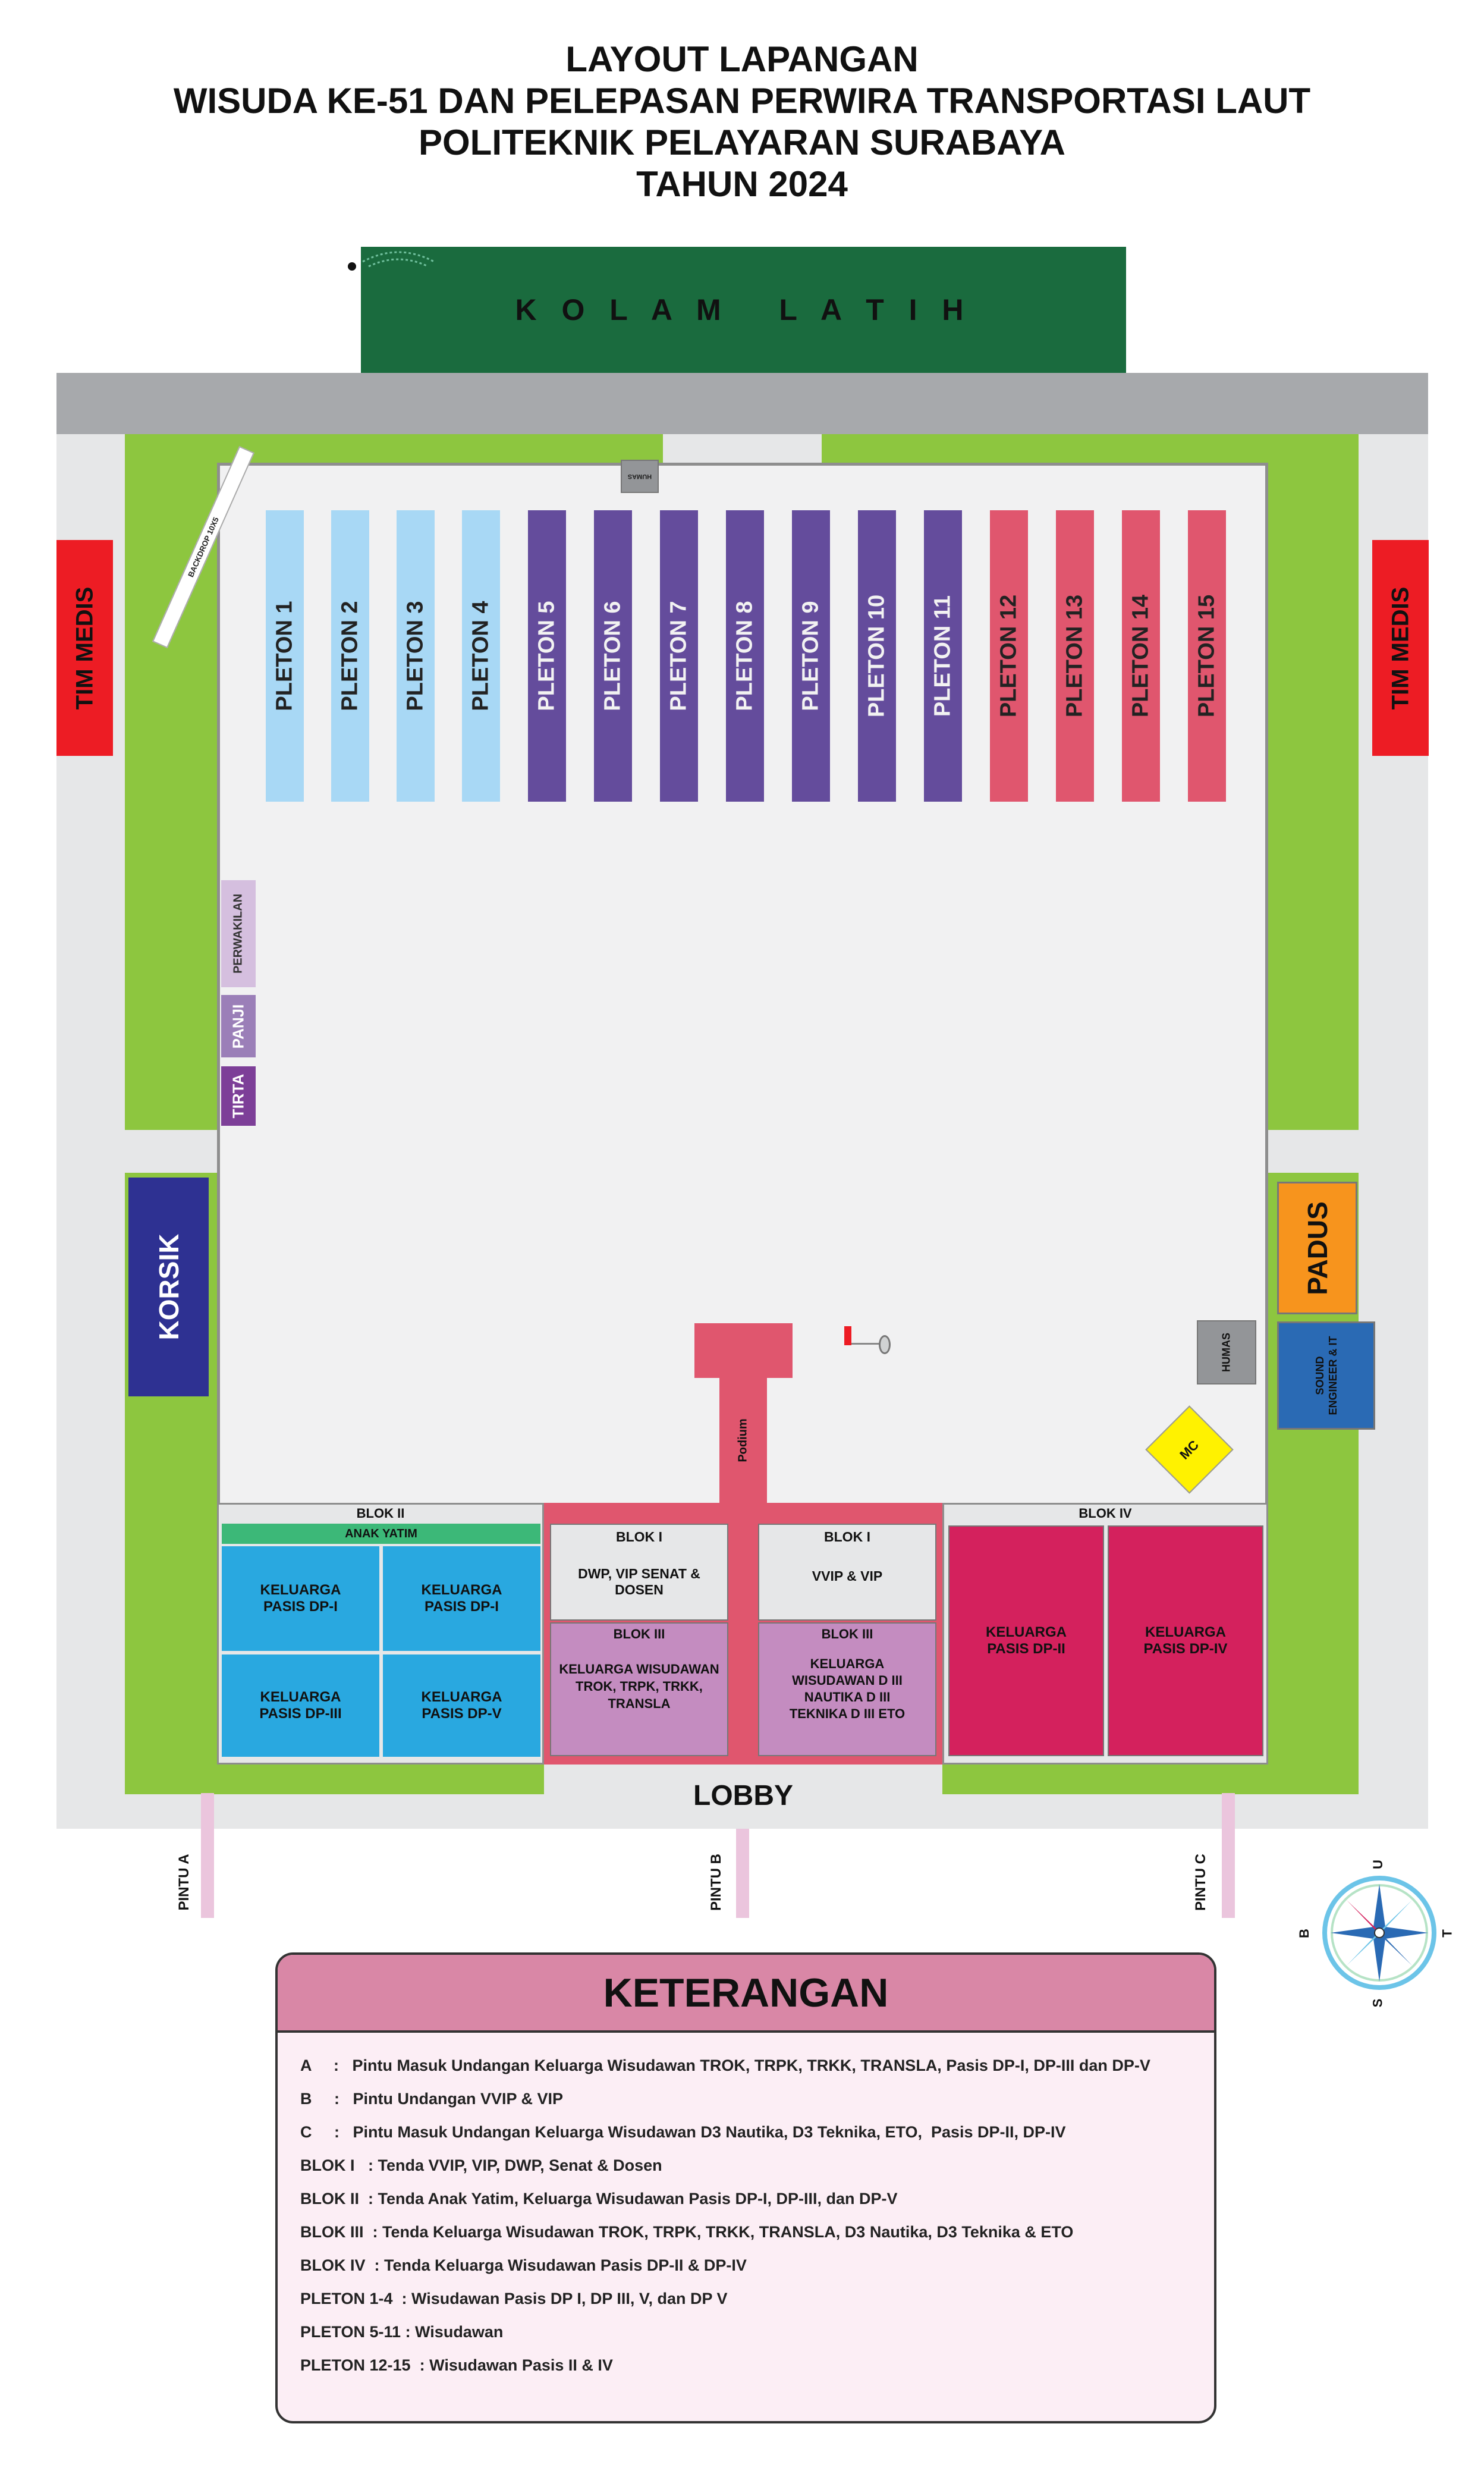 Image resolution: width=1484 pixels, height=2474 pixels. I want to click on legend-header: KETERANGAN, so click(746, 1994).